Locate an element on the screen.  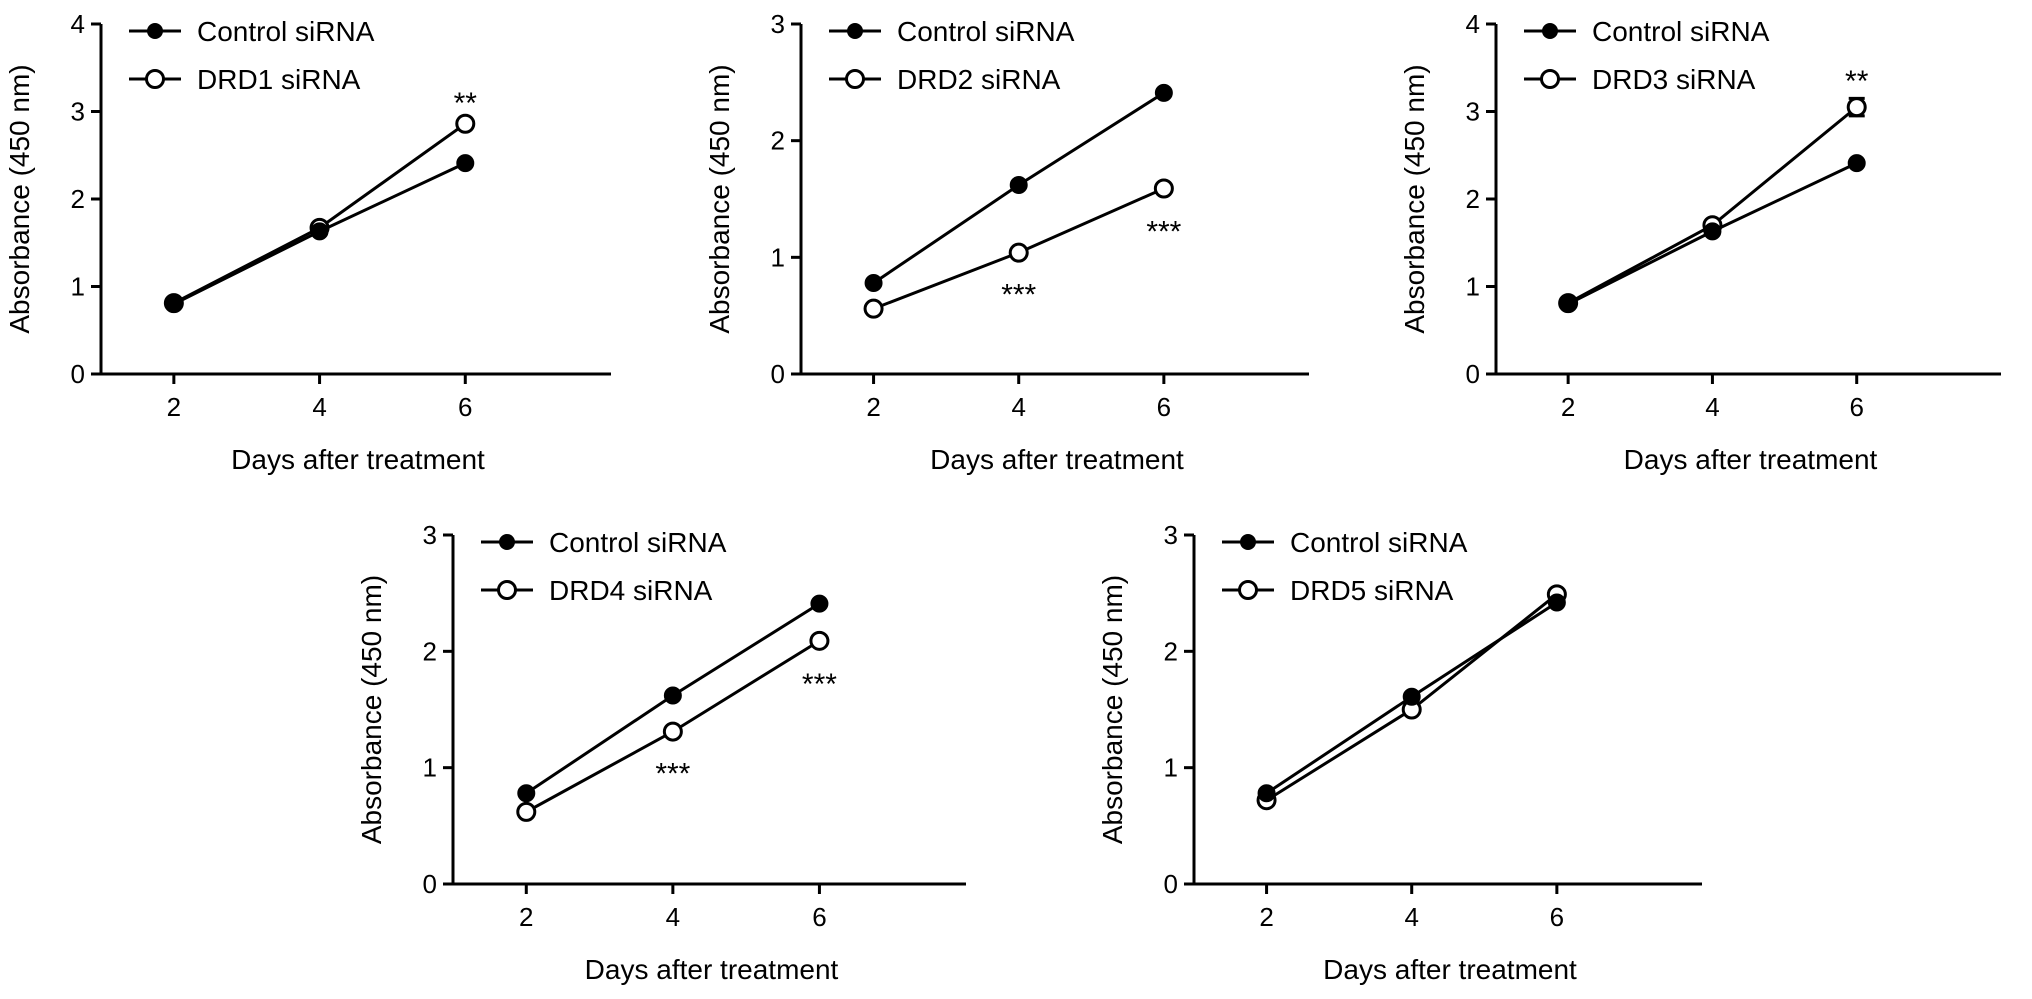
legend-label: DRD2 siRNA is located at coordinates (979, 79).